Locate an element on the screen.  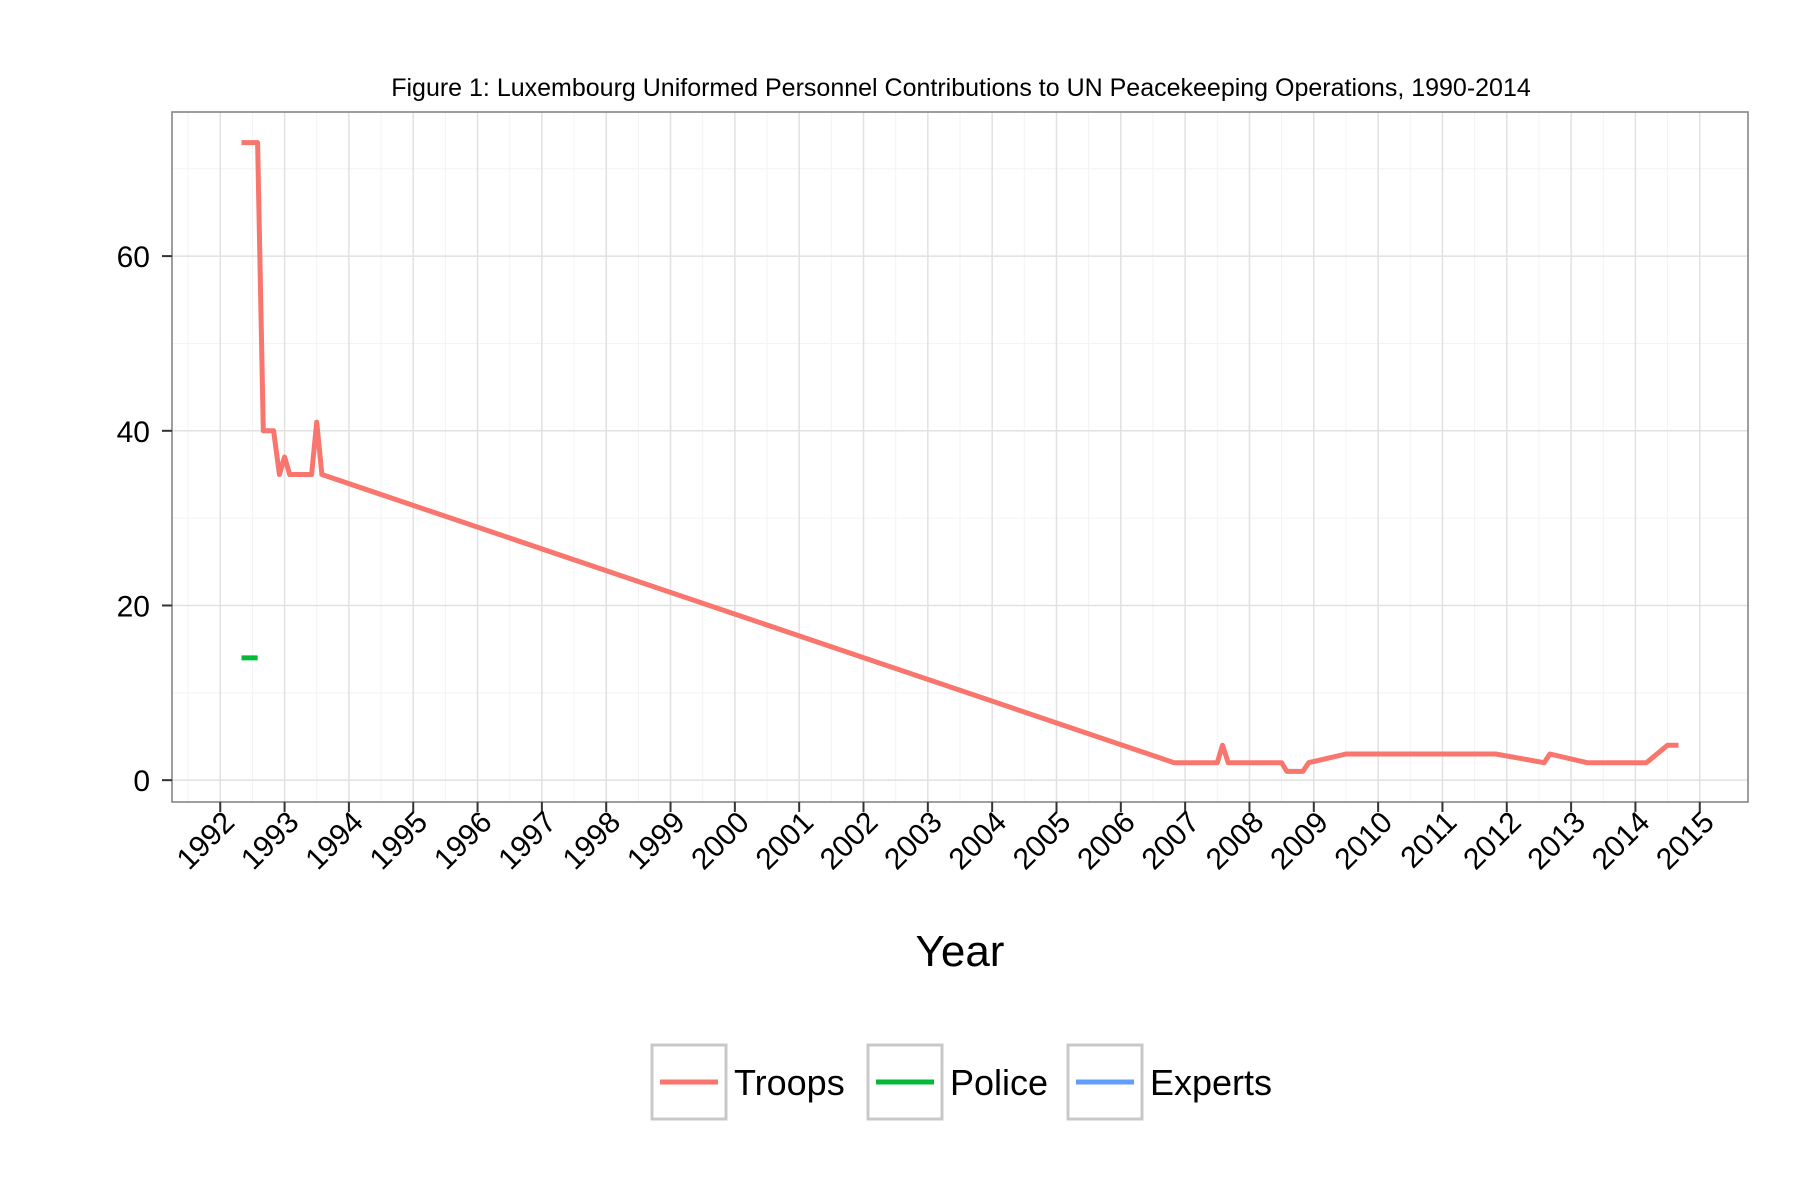
x-tick-label: 2001 is located at coordinates (785, 841).